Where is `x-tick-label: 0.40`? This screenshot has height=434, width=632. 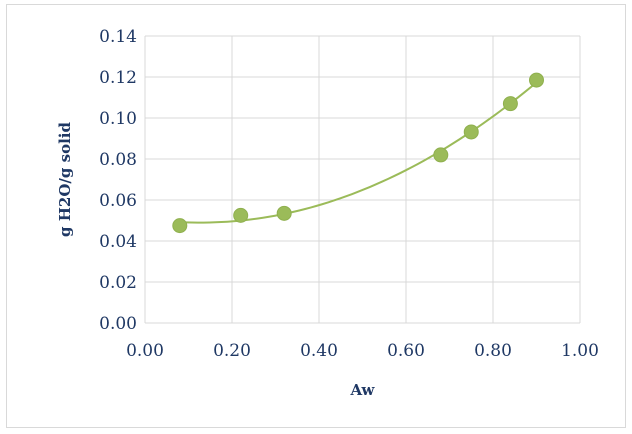 x-tick-label: 0.40 is located at coordinates (319, 351).